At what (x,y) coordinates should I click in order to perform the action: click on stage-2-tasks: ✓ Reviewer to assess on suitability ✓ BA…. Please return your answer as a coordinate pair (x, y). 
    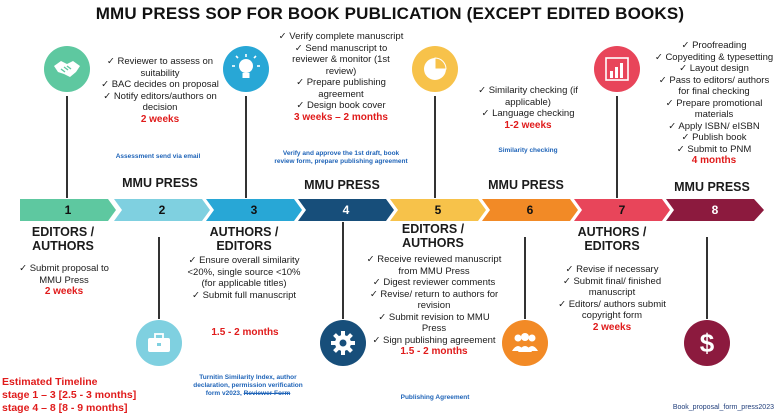
    Looking at the image, I should click on (160, 90).